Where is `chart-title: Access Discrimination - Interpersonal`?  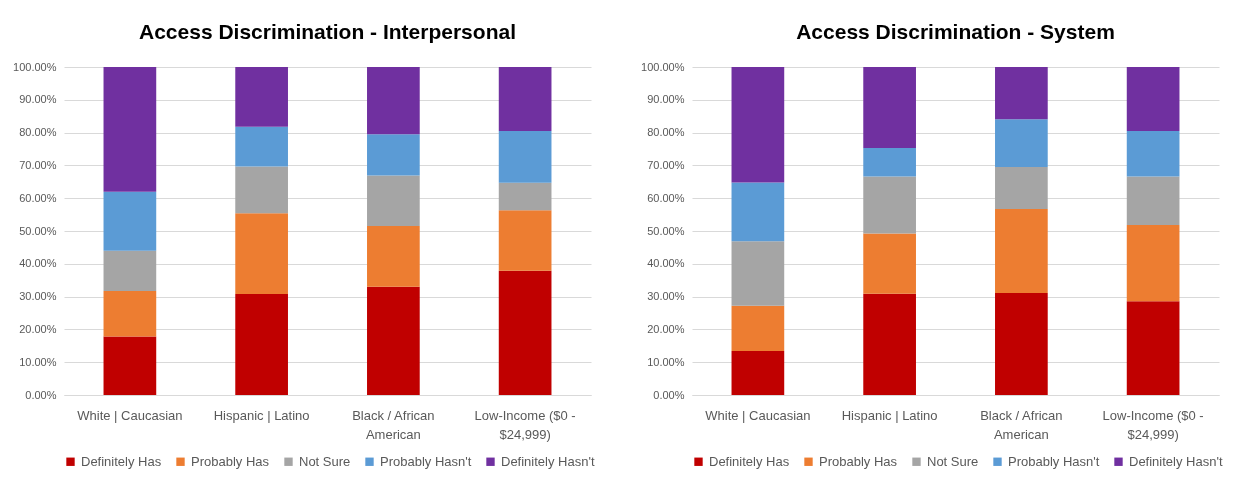 chart-title: Access Discrimination - Interpersonal is located at coordinates (327, 31).